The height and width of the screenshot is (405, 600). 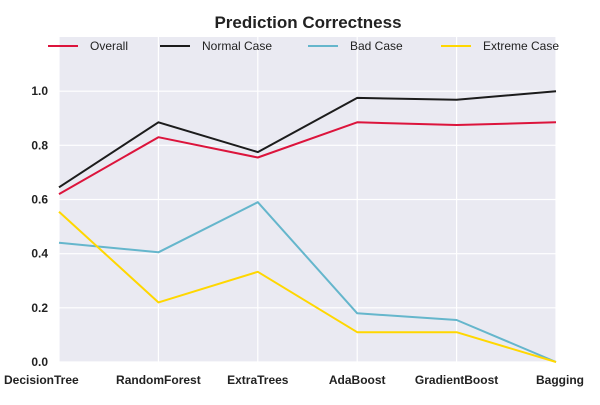 What do you see at coordinates (39, 91) in the screenshot?
I see `y-tick-label: 1.0` at bounding box center [39, 91].